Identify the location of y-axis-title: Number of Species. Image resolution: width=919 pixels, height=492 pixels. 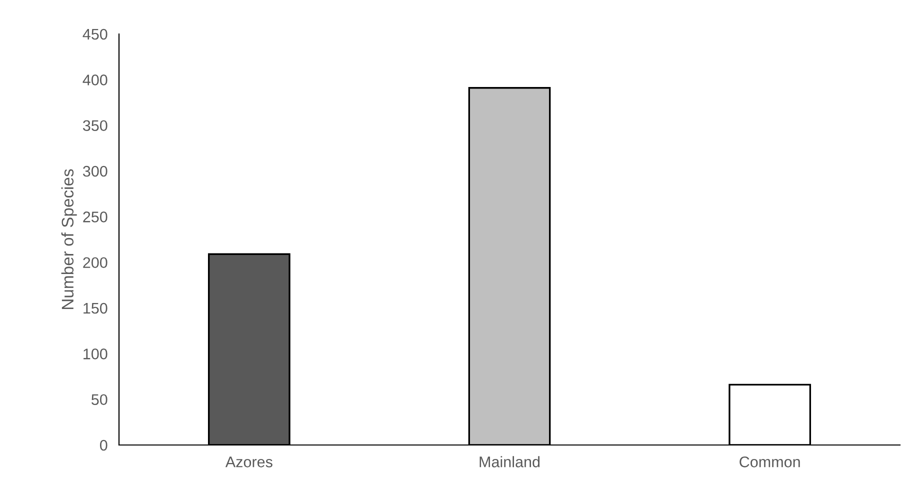
(69, 239).